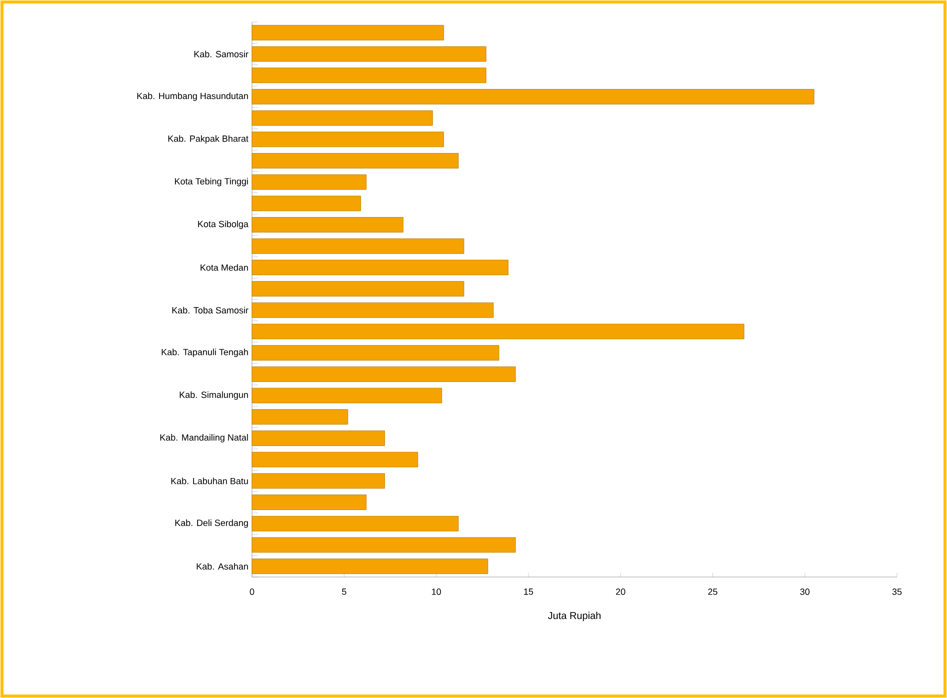 This screenshot has width=947, height=698. Describe the element at coordinates (252, 591) in the screenshot. I see `x-tick-label: 0` at that location.